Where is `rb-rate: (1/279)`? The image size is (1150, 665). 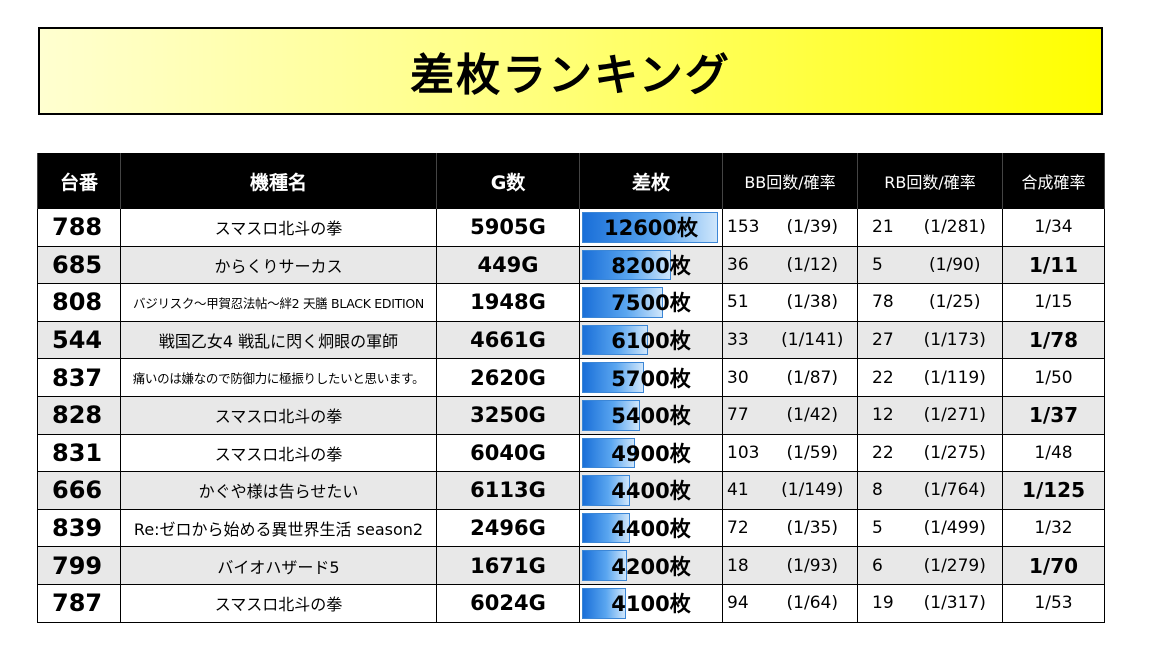
rb-rate: (1/279) is located at coordinates (955, 565).